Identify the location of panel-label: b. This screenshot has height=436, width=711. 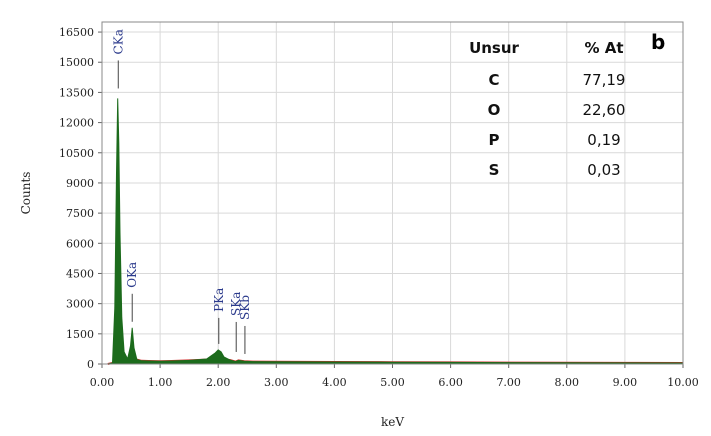
(658, 42).